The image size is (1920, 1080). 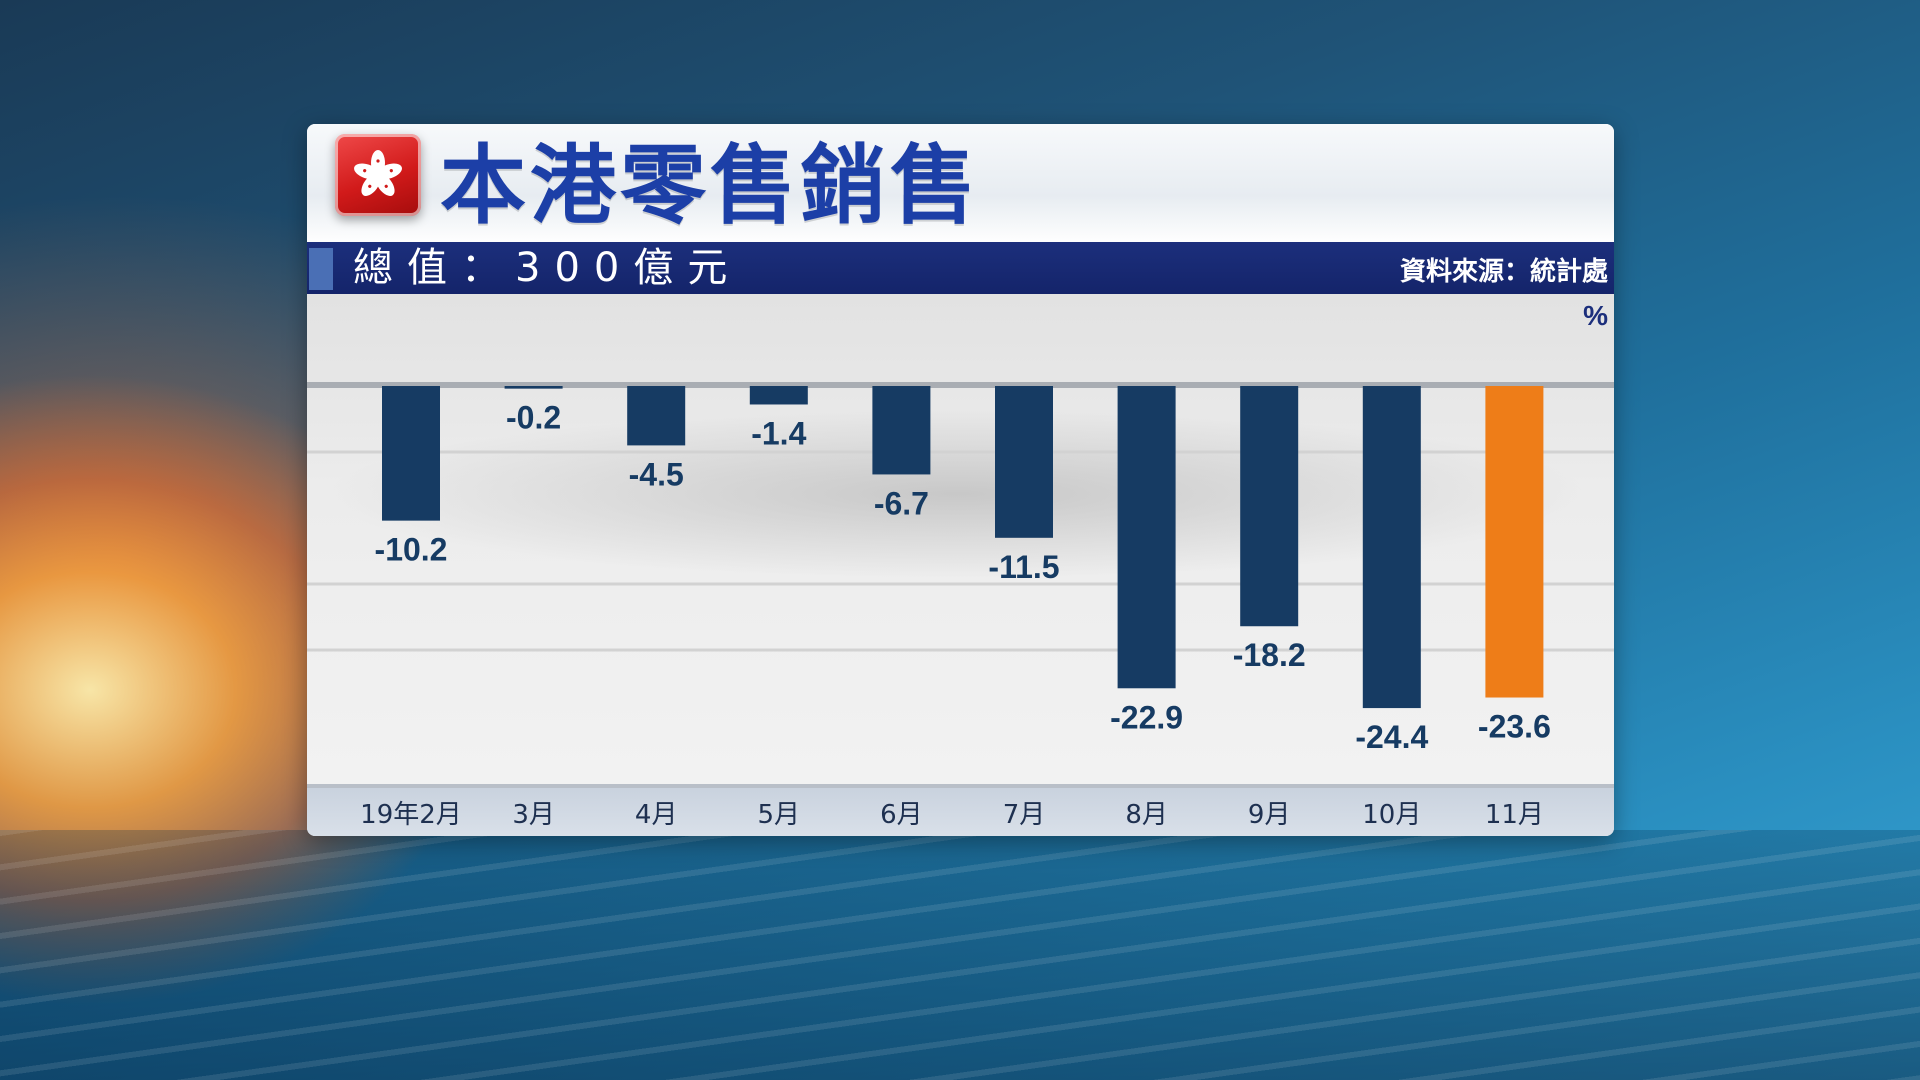 What do you see at coordinates (411, 550) in the screenshot?
I see `data-label: -10.2` at bounding box center [411, 550].